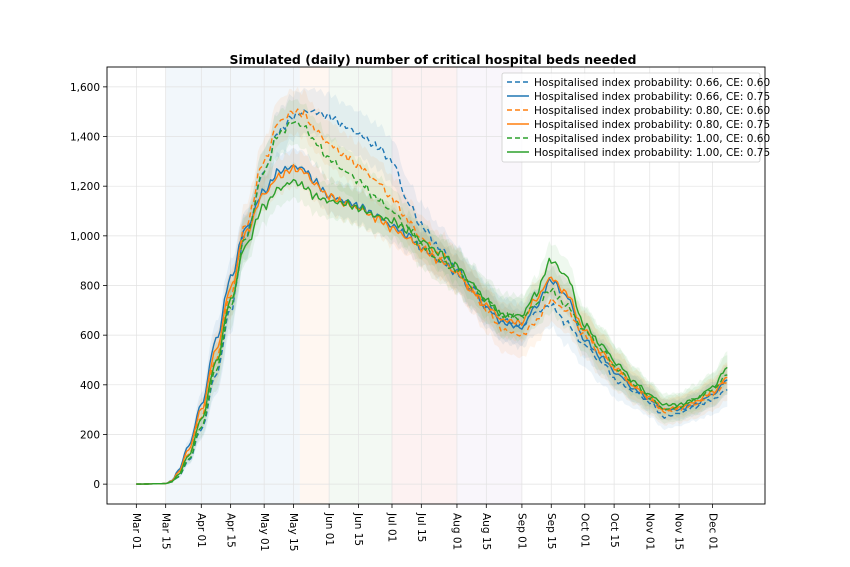 The width and height of the screenshot is (850, 567). Describe the element at coordinates (329, 529) in the screenshot. I see `x-tick-label: Jun 01` at that location.